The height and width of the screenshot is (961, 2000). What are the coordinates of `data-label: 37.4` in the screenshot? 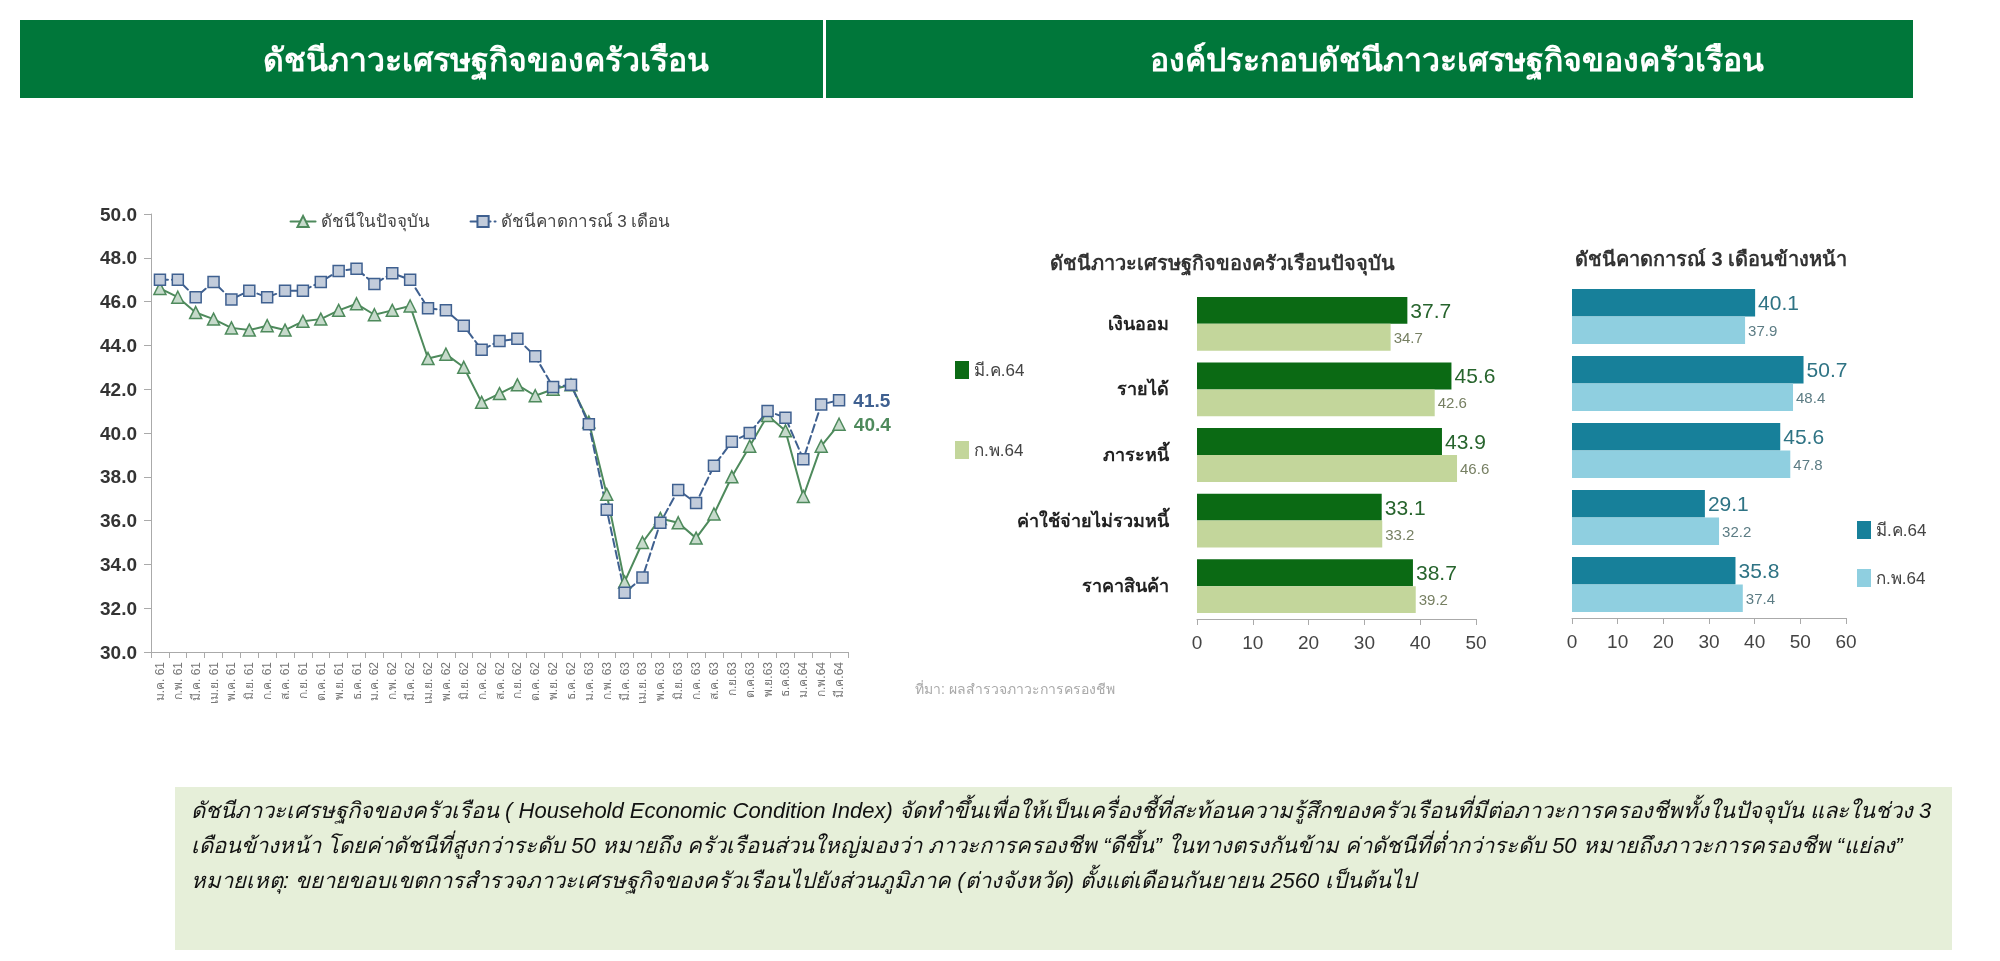 It's located at (1760, 598).